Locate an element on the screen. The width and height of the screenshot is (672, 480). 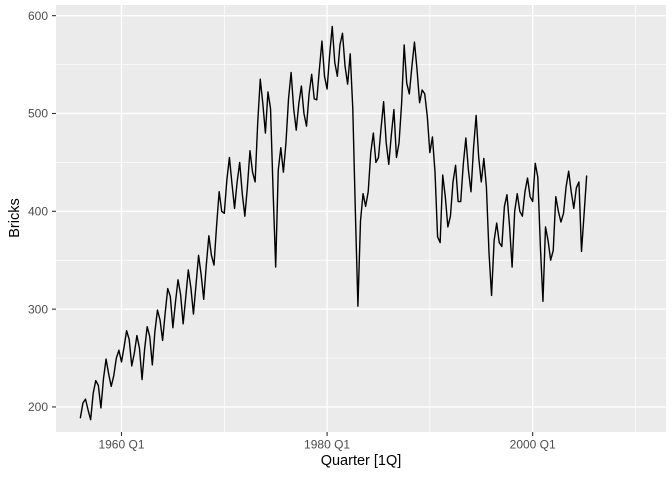
y-tick-label: 500 is located at coordinates (38, 114).